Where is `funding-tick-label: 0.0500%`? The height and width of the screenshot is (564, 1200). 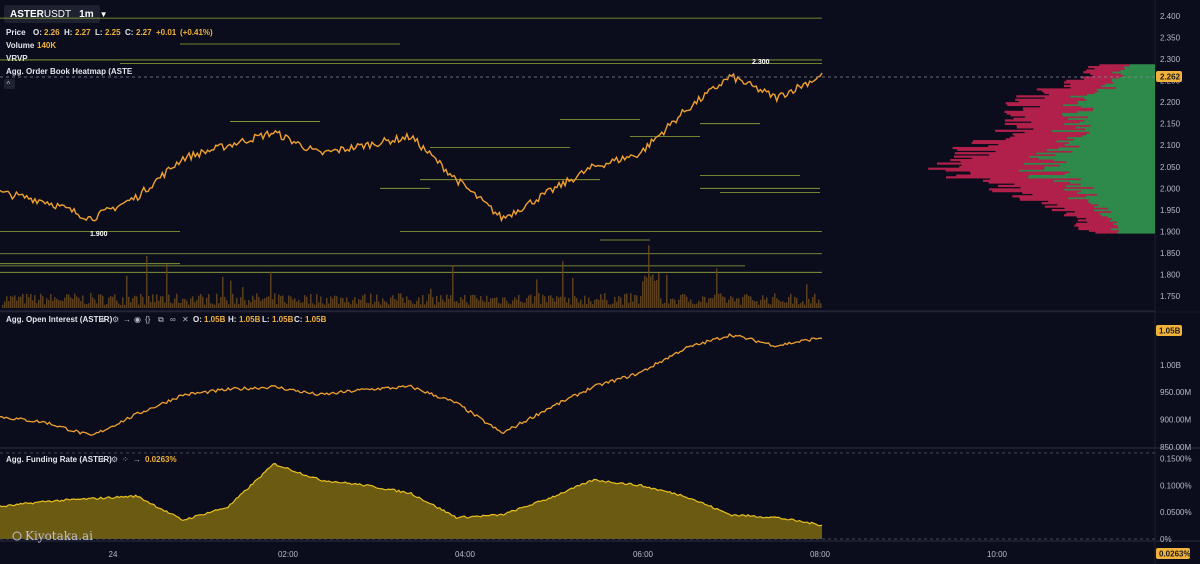 funding-tick-label: 0.0500% is located at coordinates (1176, 512).